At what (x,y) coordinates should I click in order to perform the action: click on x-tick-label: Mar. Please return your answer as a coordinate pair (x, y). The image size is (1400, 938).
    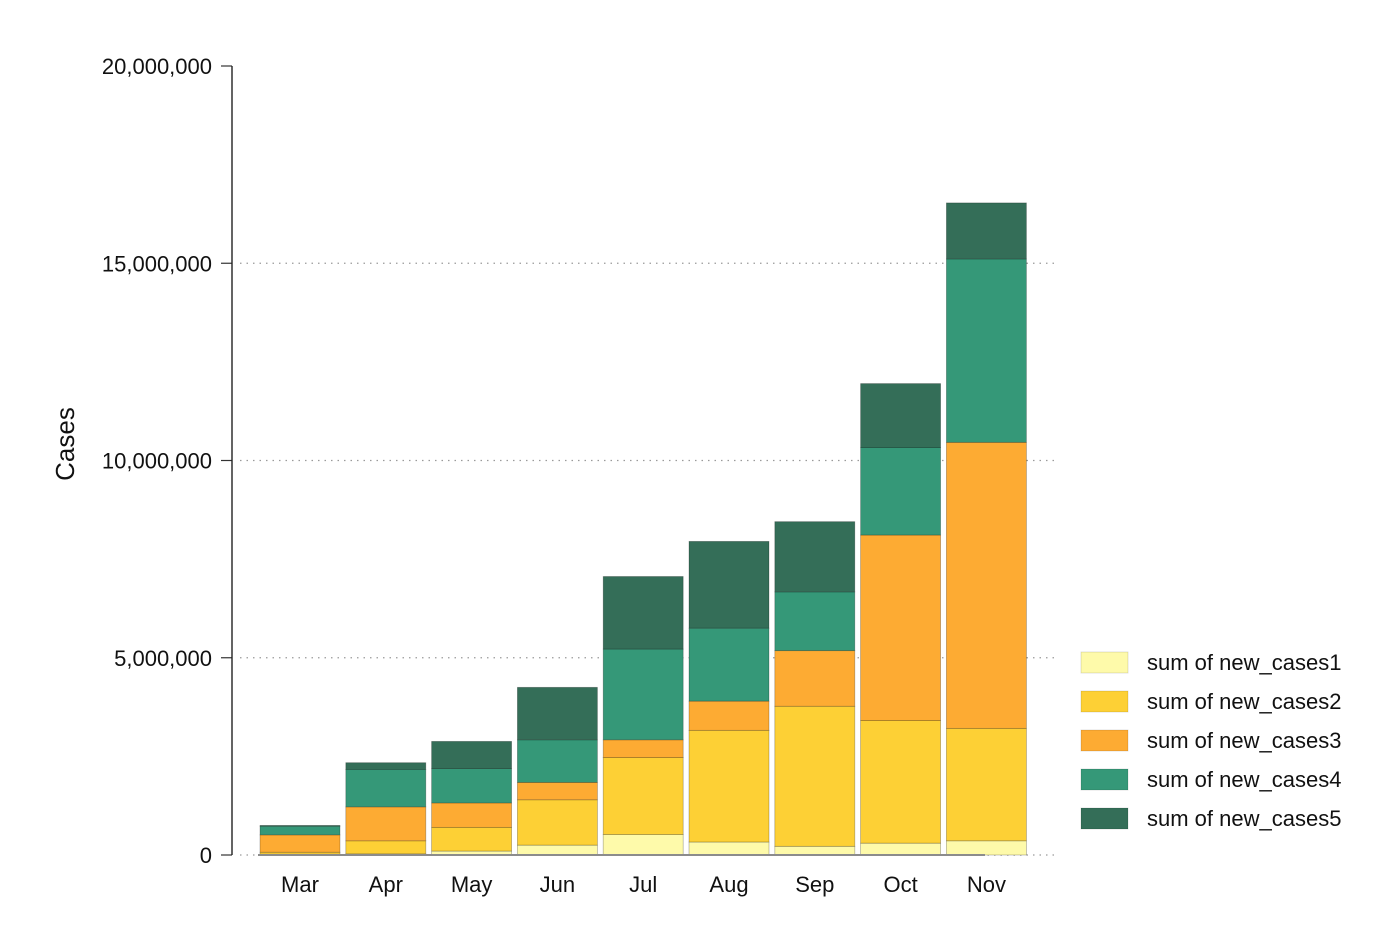
    Looking at the image, I should click on (300, 884).